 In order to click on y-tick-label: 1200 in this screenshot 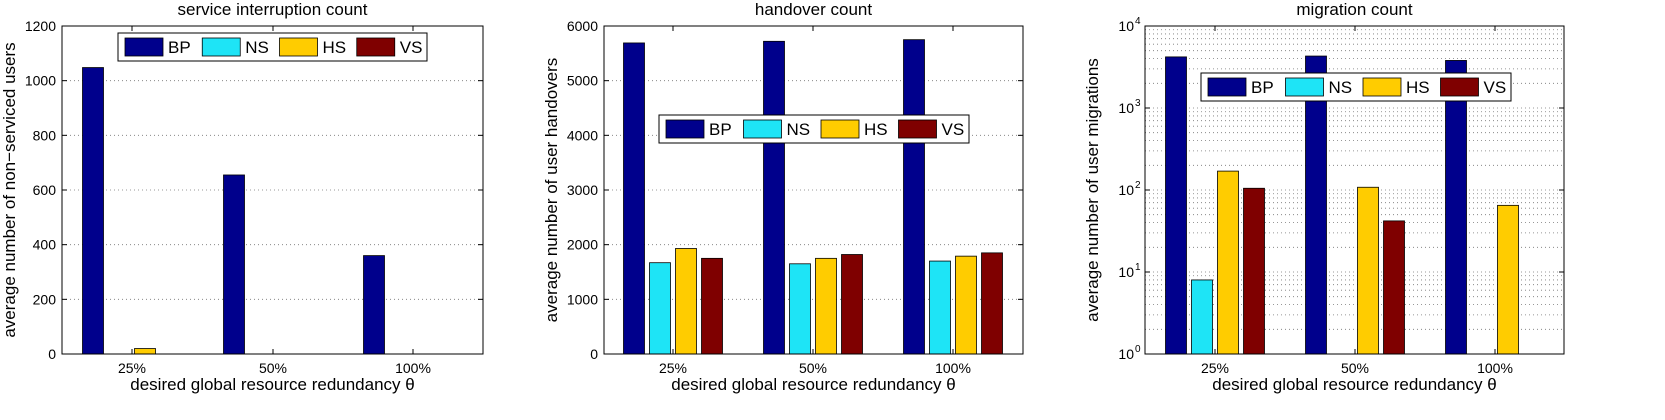, I will do `click(40, 26)`.